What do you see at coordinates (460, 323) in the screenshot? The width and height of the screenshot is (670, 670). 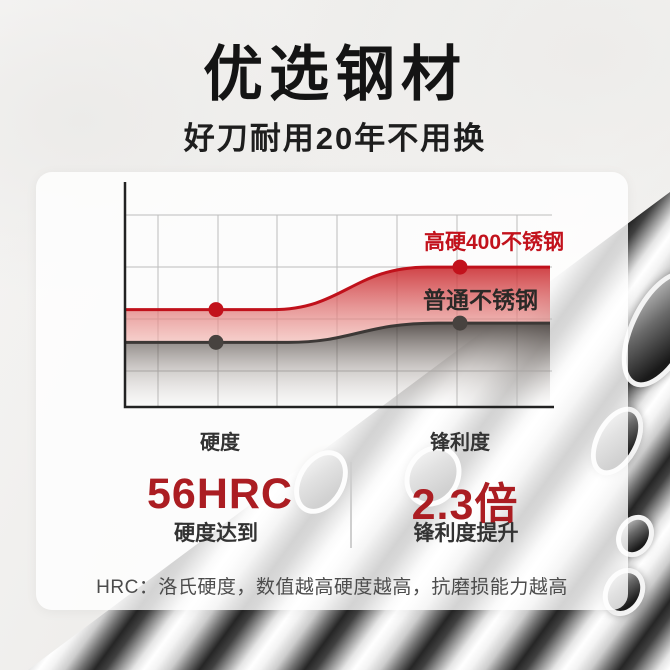 I see `ordinary-dot-sharpness` at bounding box center [460, 323].